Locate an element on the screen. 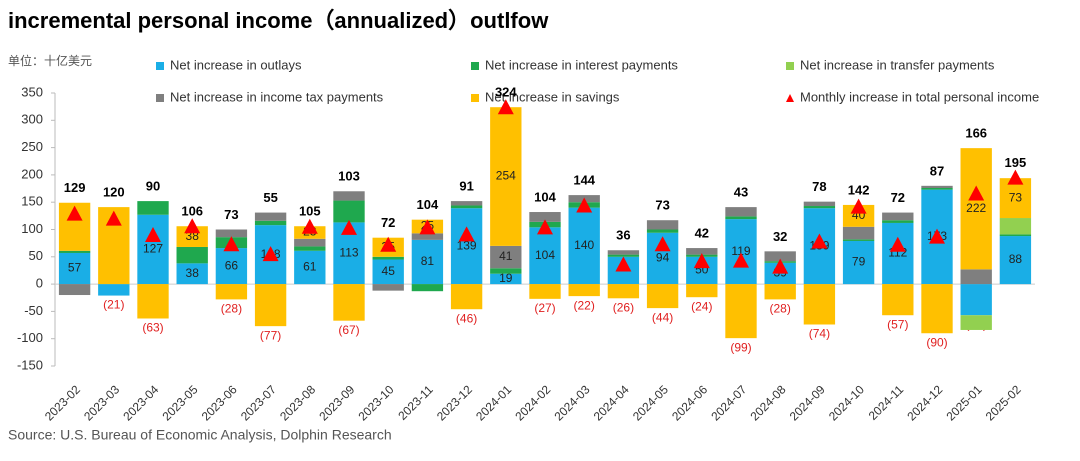  data-label: (44) is located at coordinates (662, 317).